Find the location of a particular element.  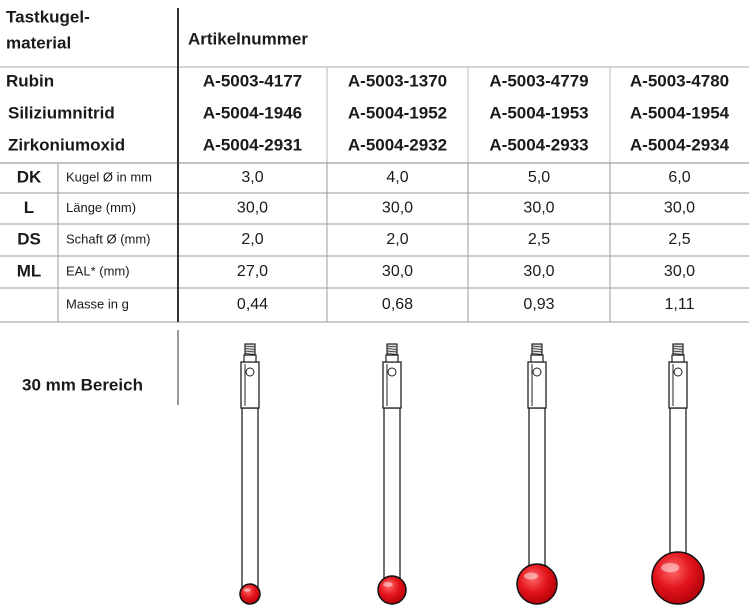

spec-label: Schaft Ø (mm) is located at coordinates (108, 238).